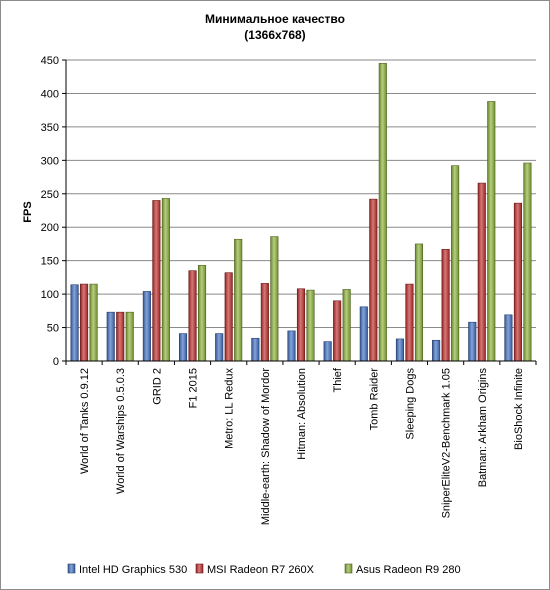 Image resolution: width=550 pixels, height=590 pixels. Describe the element at coordinates (28, 211) in the screenshot. I see `y-axis-label: FPS` at that location.